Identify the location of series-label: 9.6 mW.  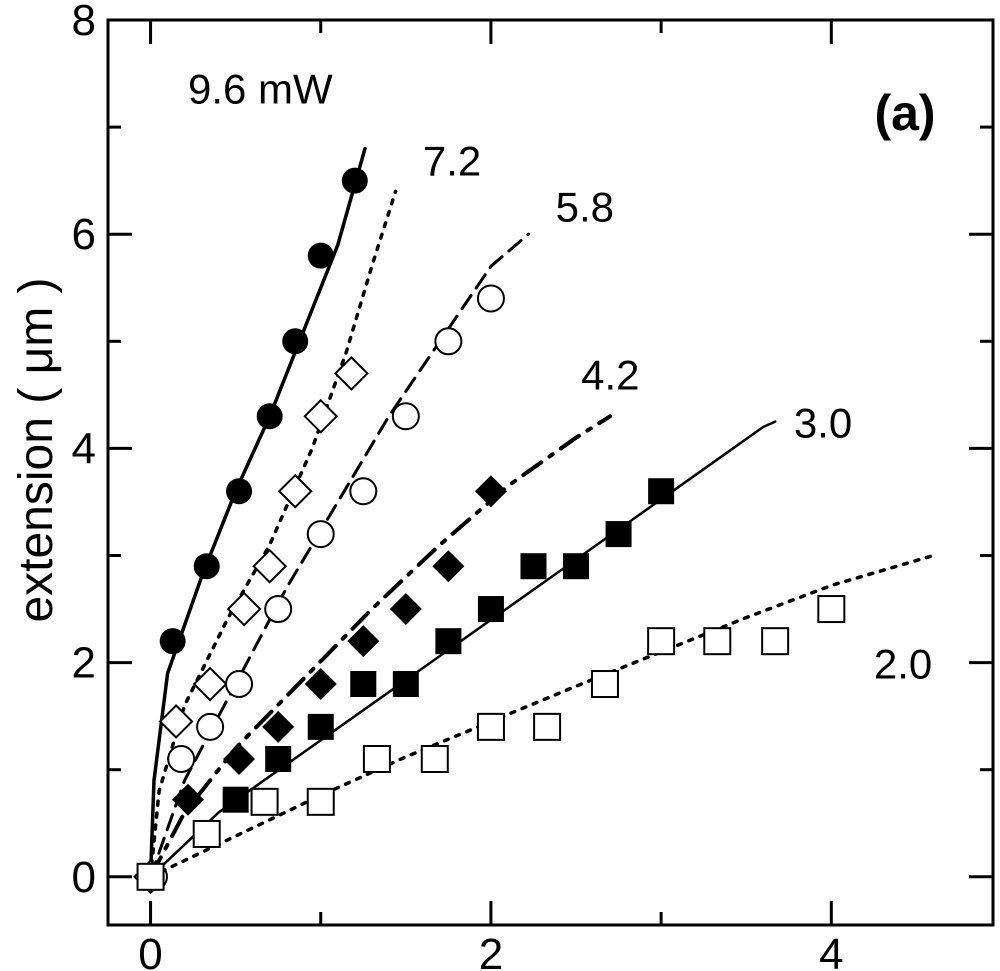
(260, 89).